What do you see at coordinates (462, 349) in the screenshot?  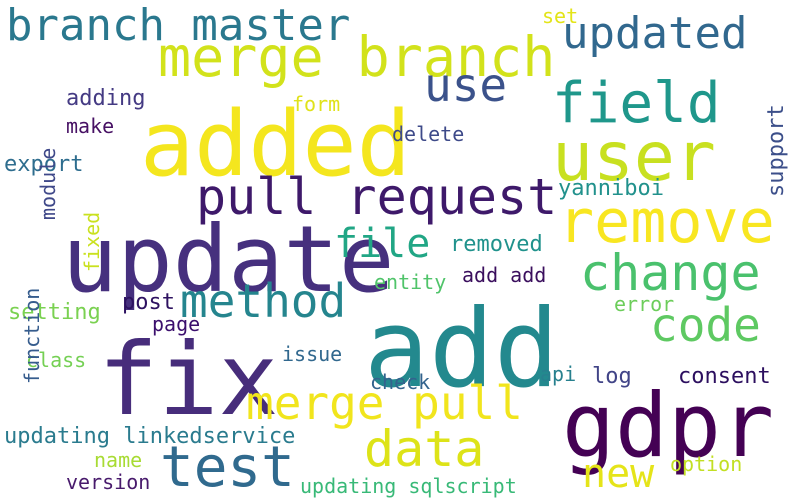 I see `word-add: add` at bounding box center [462, 349].